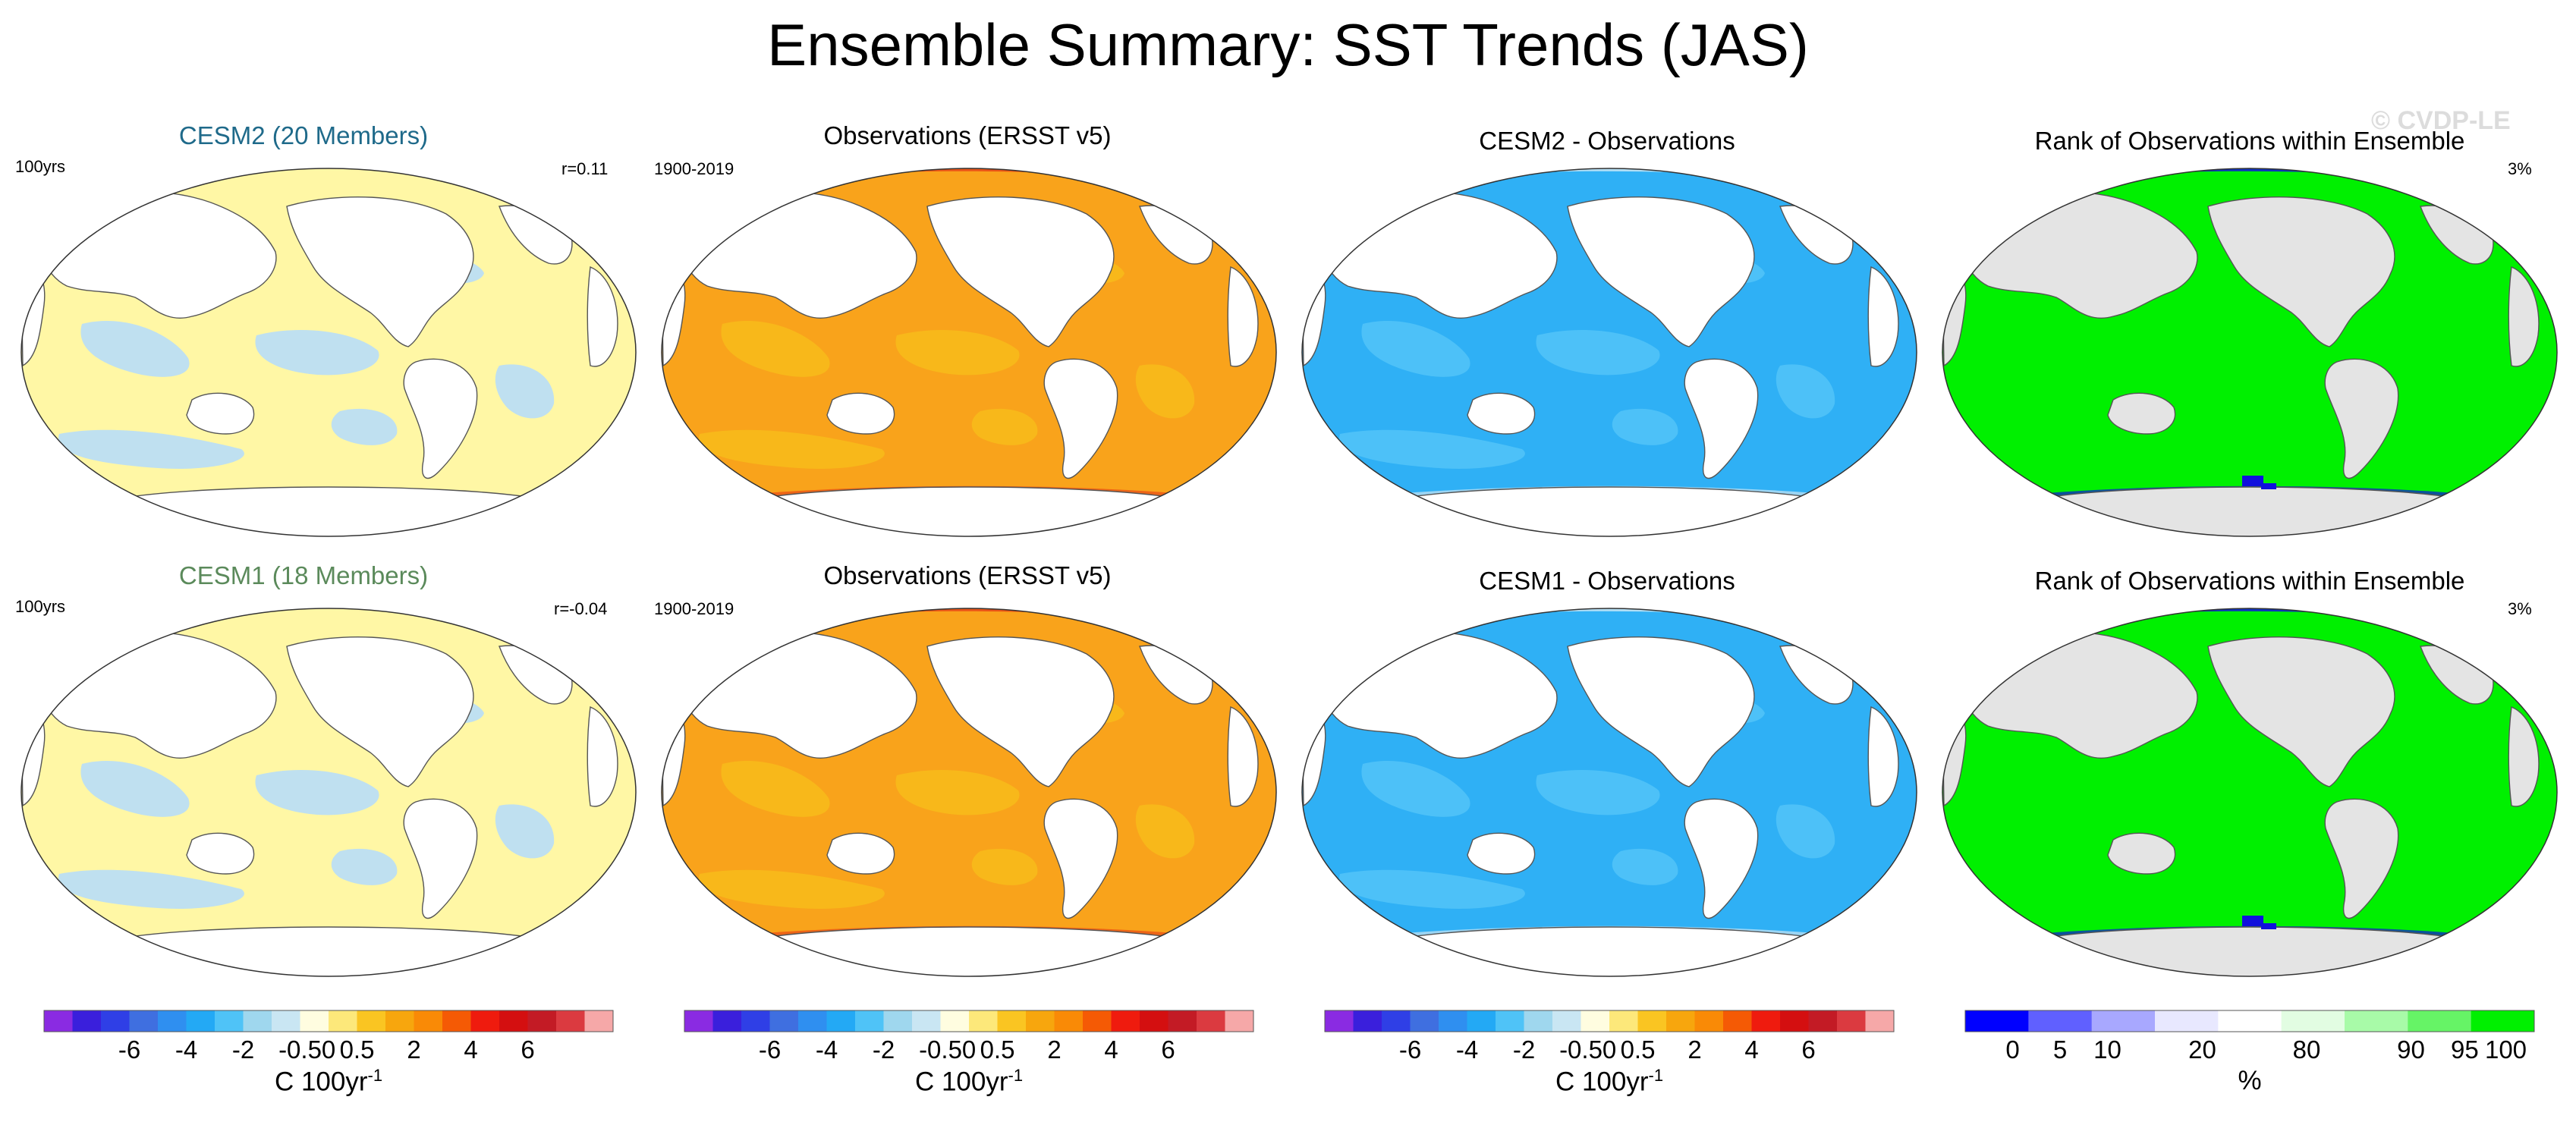  I want to click on colorbar-trend, so click(1609, 1021).